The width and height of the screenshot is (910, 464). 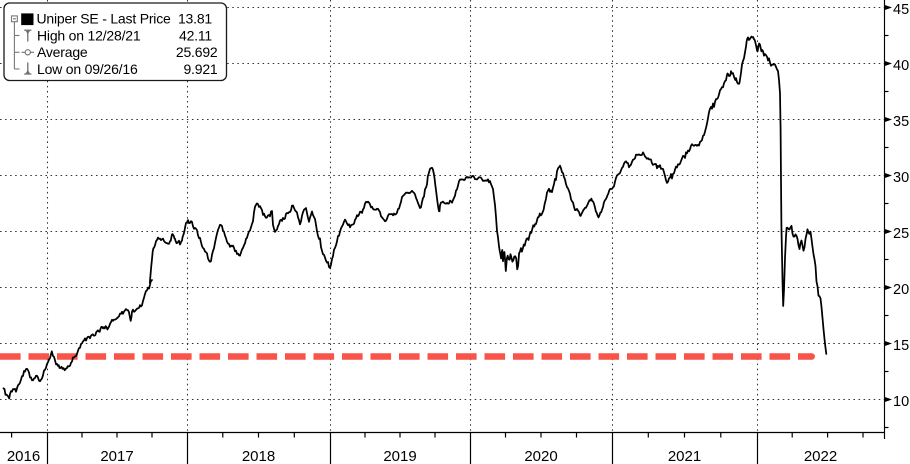 I want to click on svg-text: 20, so click(x=901, y=290).